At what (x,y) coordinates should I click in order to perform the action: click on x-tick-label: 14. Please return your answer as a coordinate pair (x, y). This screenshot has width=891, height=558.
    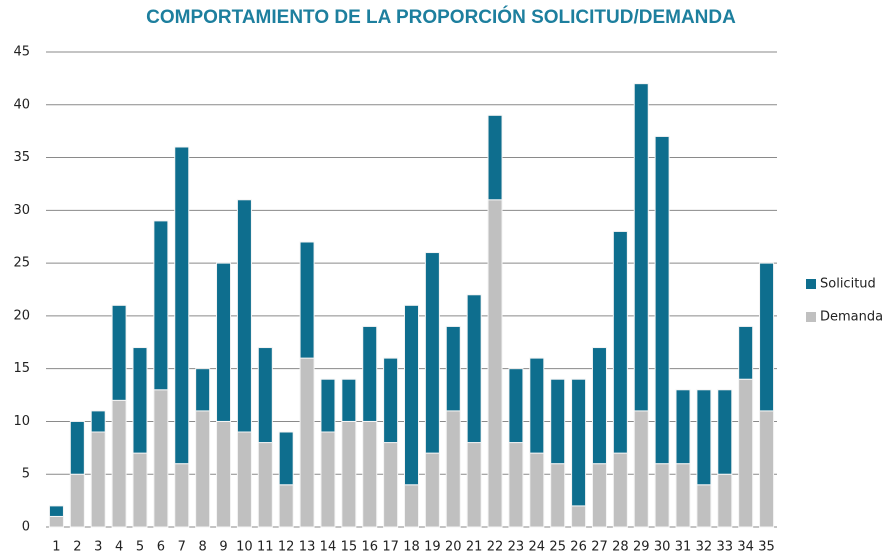
    Looking at the image, I should click on (328, 547).